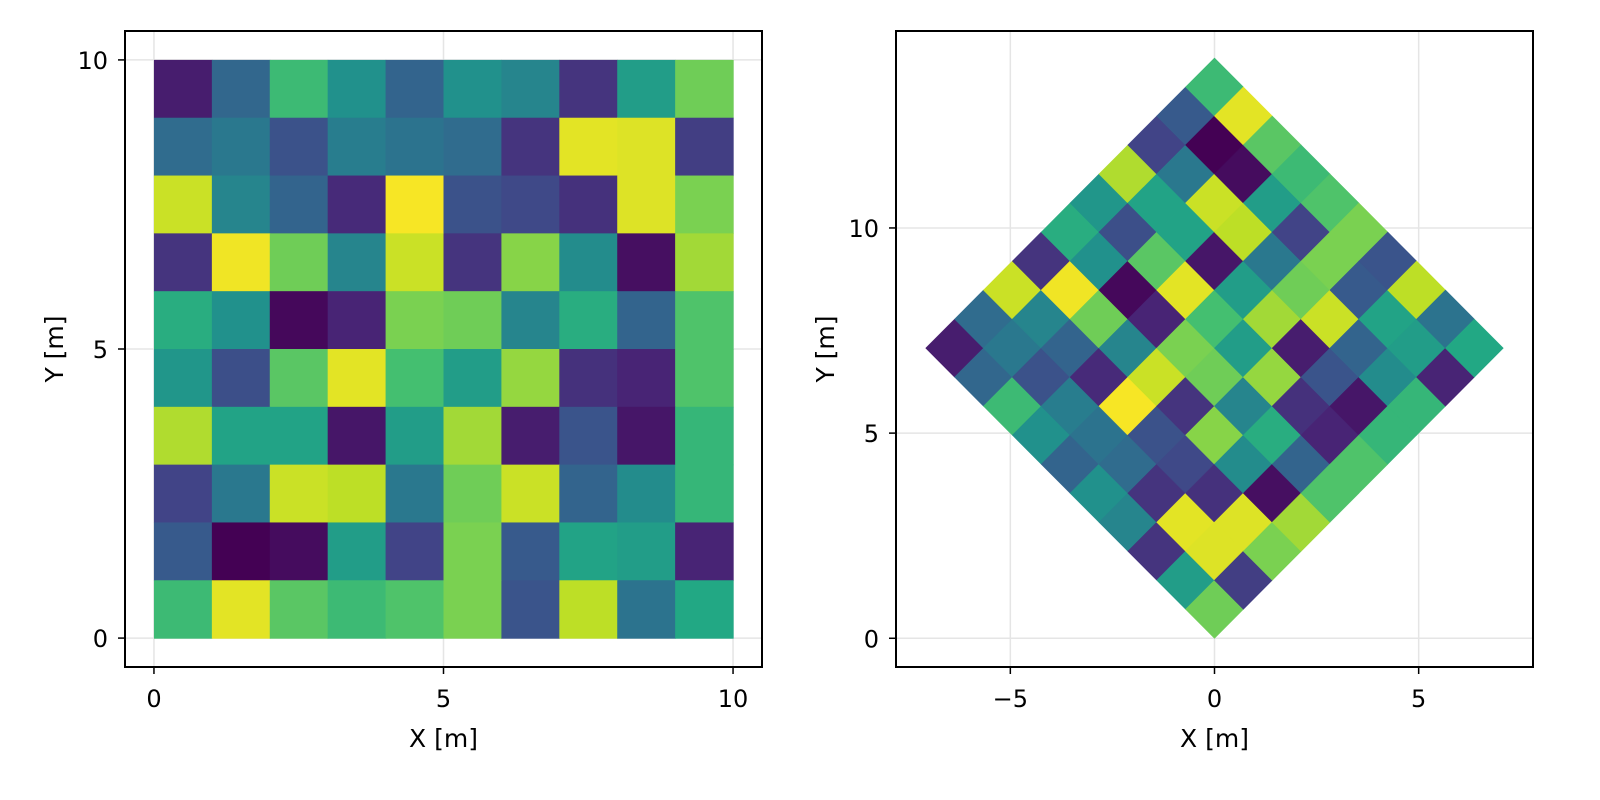  What do you see at coordinates (443, 699) in the screenshot?
I see `left-x-tick-label: 5` at bounding box center [443, 699].